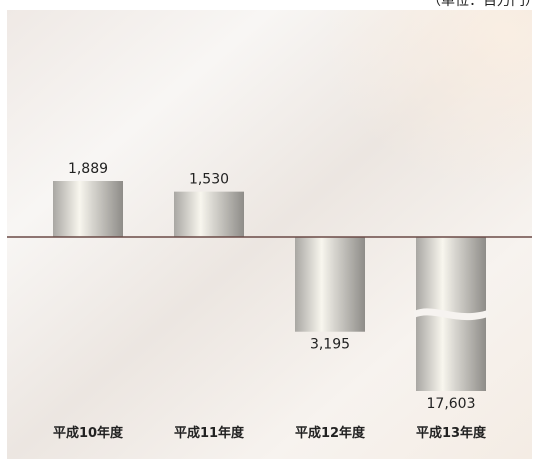 This screenshot has height=469, width=539. I want to click on category-label-3: 平成12年度, so click(330, 433).